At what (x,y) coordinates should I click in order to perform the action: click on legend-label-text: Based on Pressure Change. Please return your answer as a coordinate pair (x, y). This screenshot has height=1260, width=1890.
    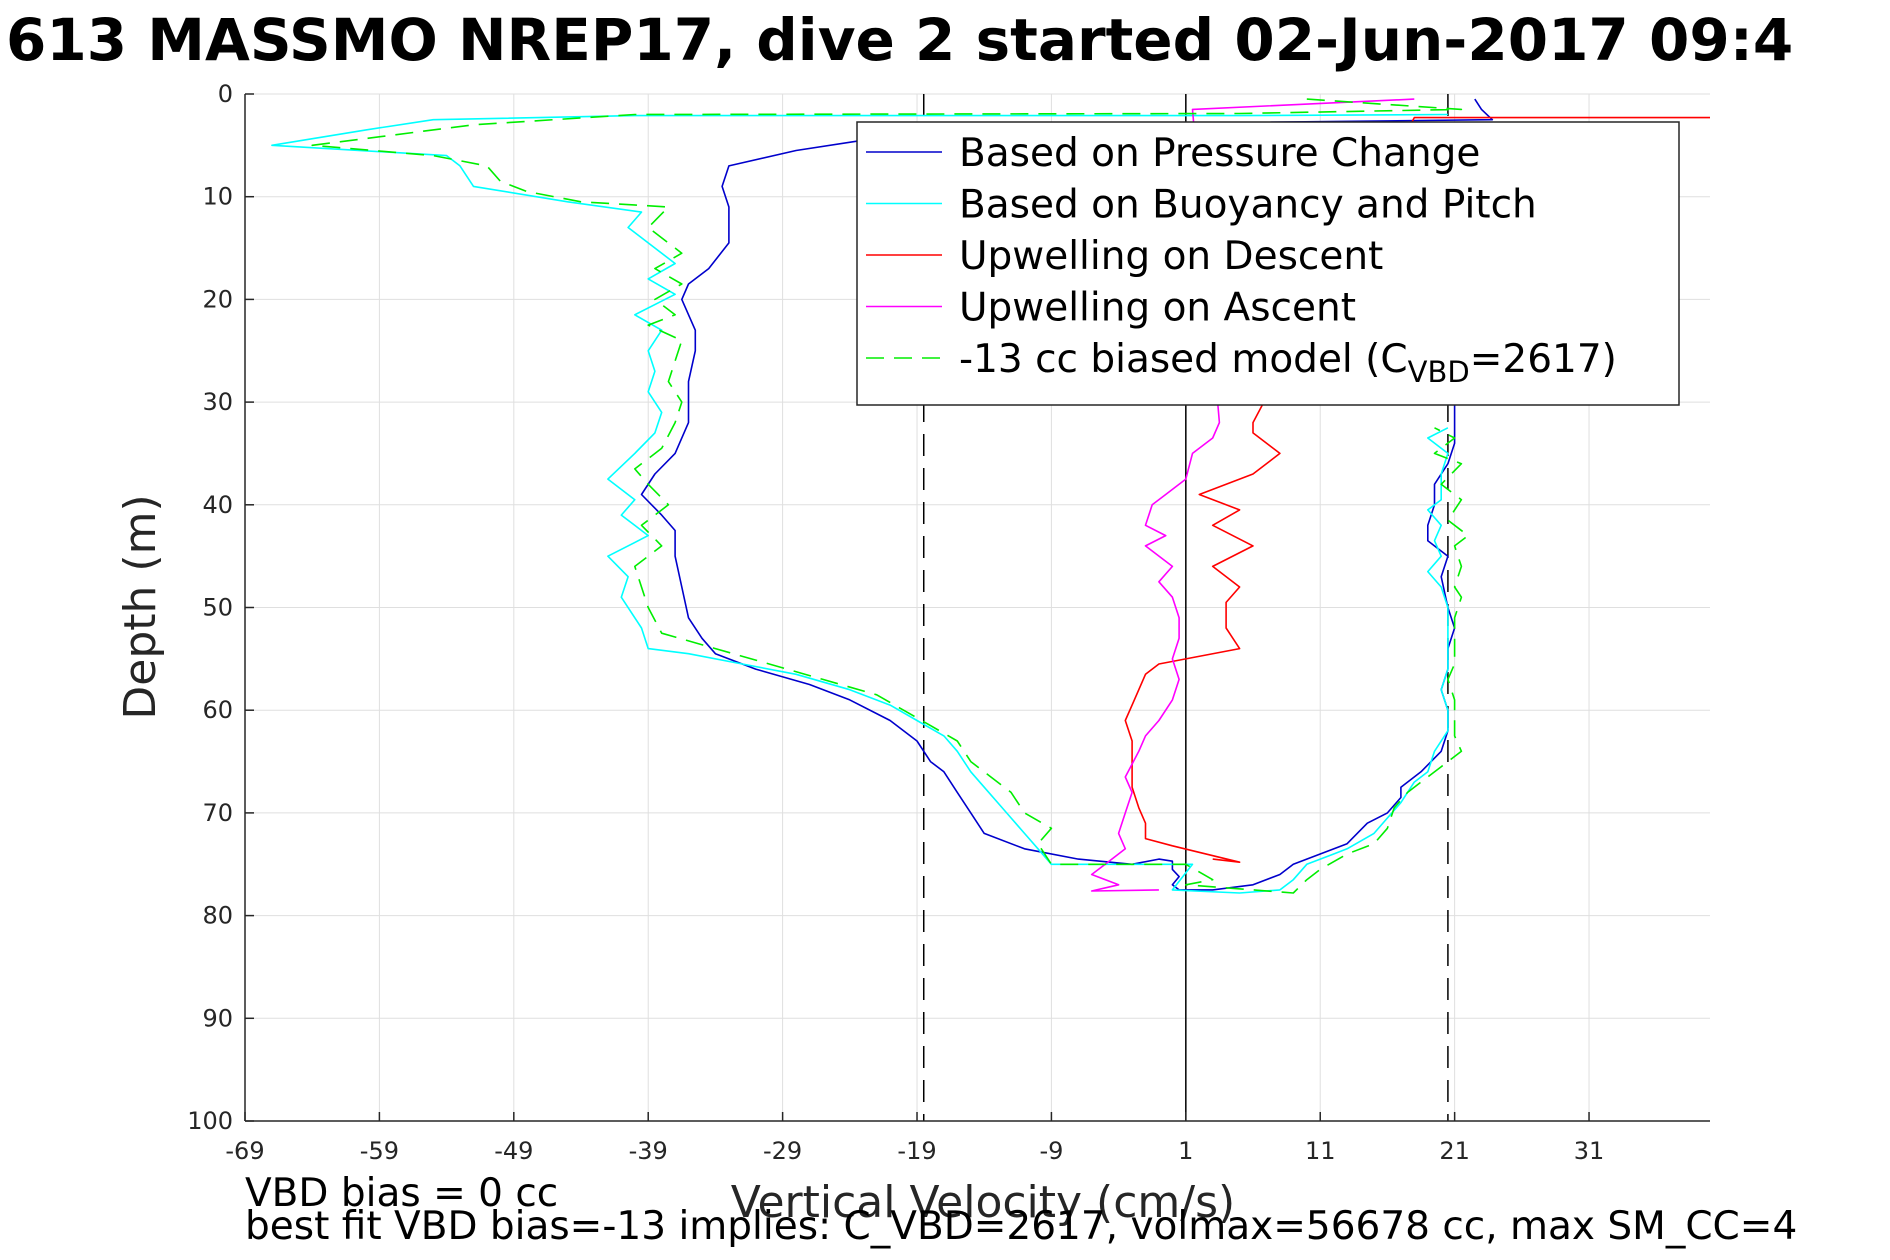
    Looking at the image, I should click on (1219, 153).